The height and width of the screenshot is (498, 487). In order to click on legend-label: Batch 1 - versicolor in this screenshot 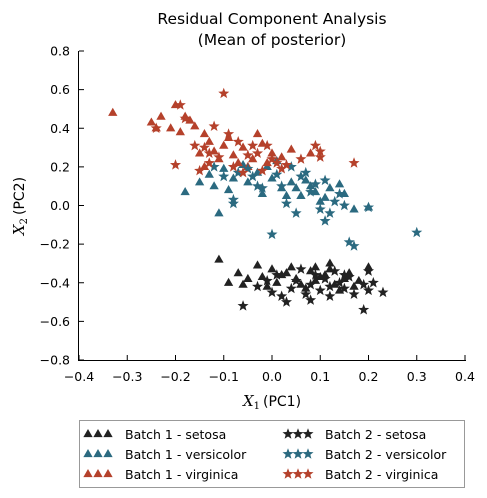, I will do `click(186, 454)`.